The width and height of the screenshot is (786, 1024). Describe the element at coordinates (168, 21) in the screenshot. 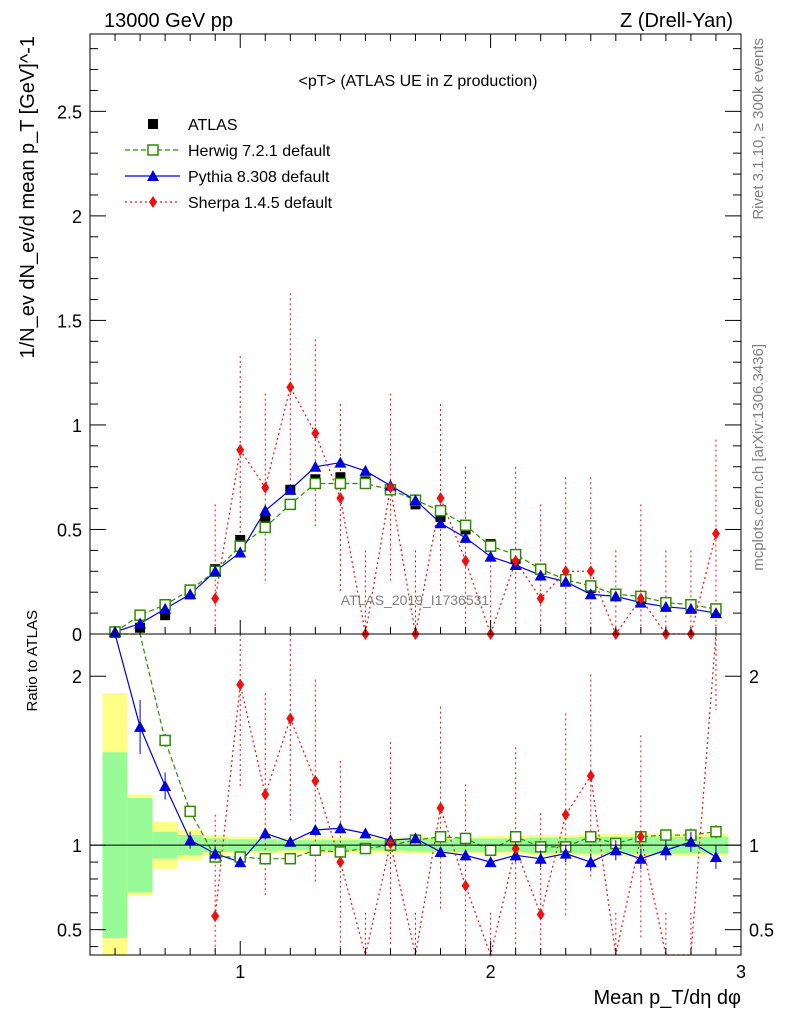

I see `header-left: 13000 GeV pp` at that location.